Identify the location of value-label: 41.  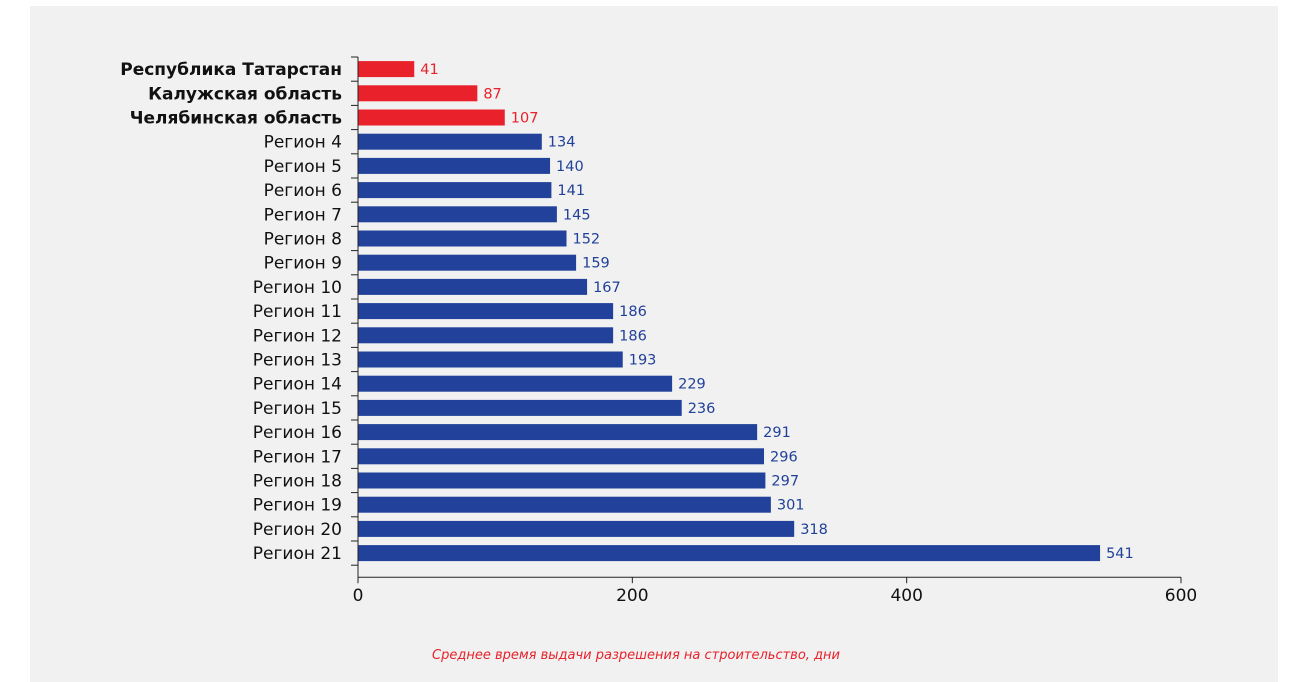
(429, 70).